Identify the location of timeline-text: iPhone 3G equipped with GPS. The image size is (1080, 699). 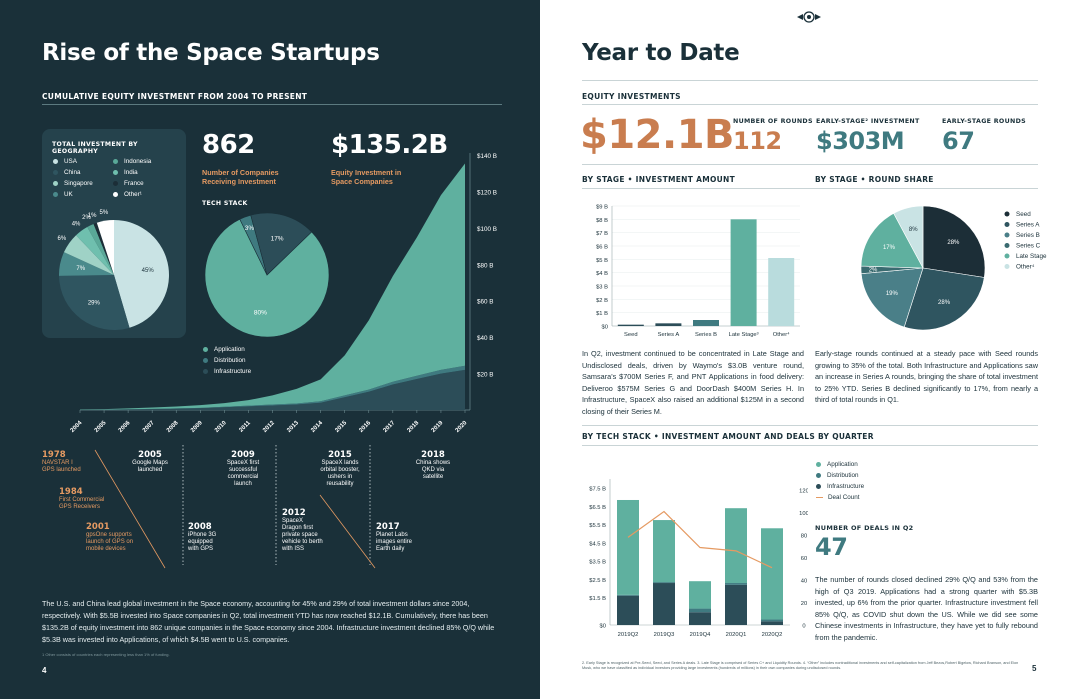
(202, 542).